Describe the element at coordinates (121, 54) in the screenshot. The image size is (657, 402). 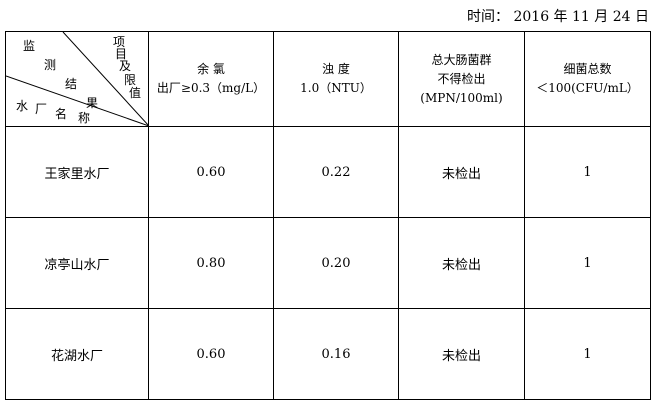
I see `corner-label: 目` at that location.